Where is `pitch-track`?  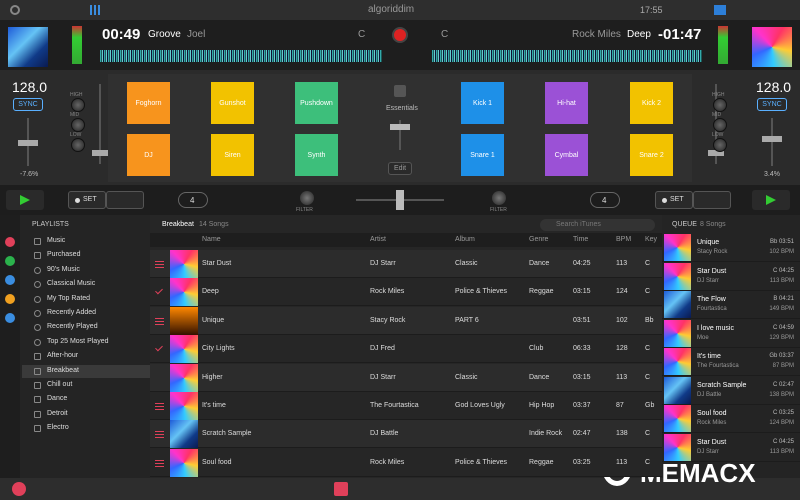 pitch-track is located at coordinates (772, 142).